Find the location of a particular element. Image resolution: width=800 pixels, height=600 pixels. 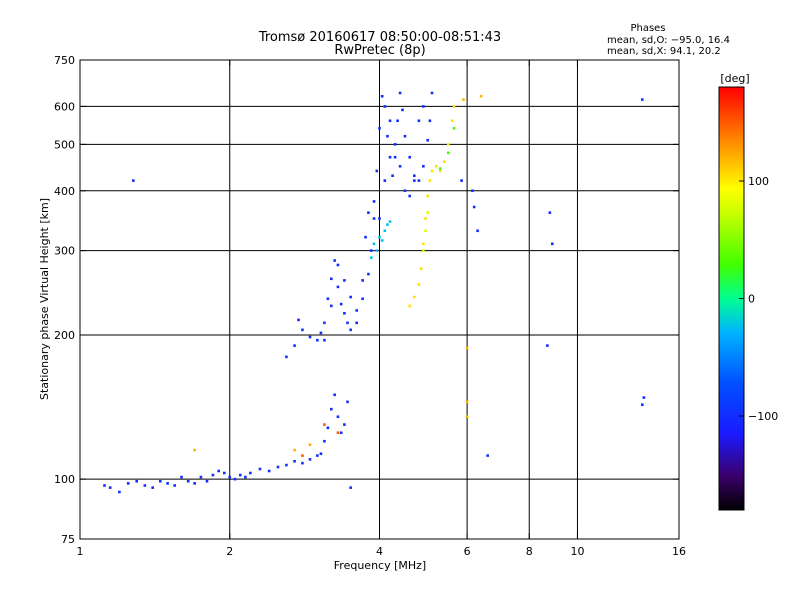

y-tick-label: 300 is located at coordinates (64, 251).